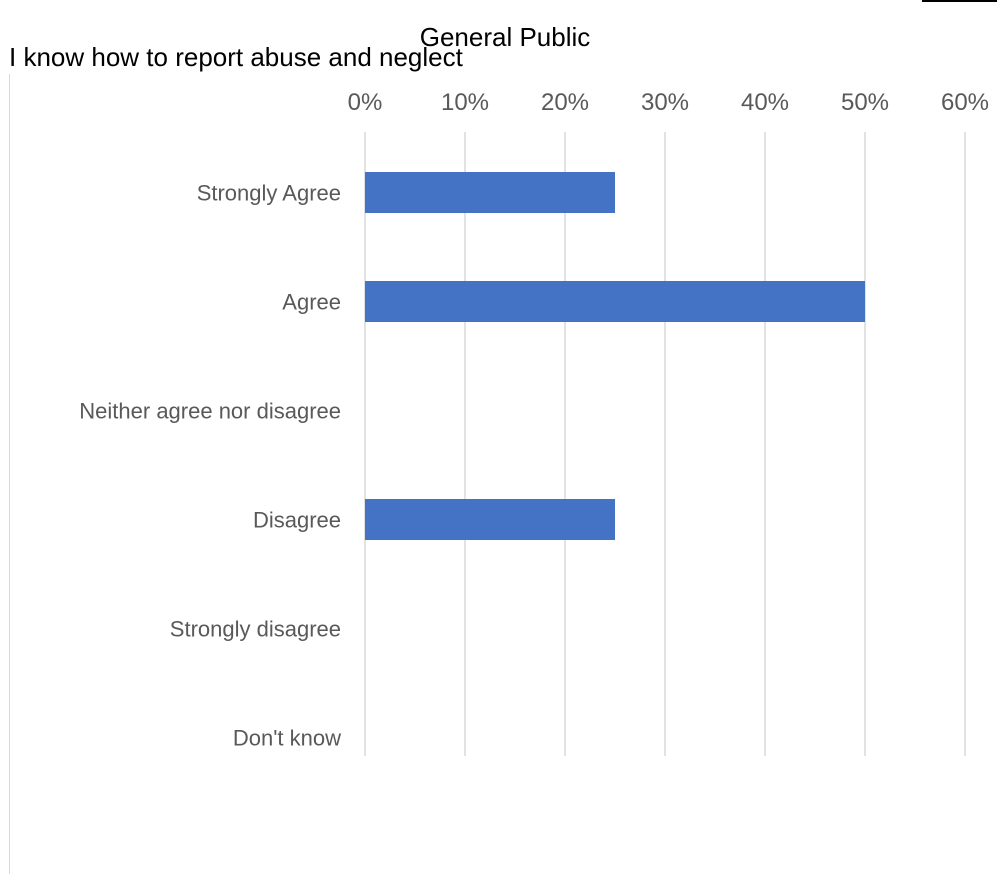 The image size is (997, 874). Describe the element at coordinates (665, 102) in the screenshot. I see `x-tick-label: 30%` at that location.